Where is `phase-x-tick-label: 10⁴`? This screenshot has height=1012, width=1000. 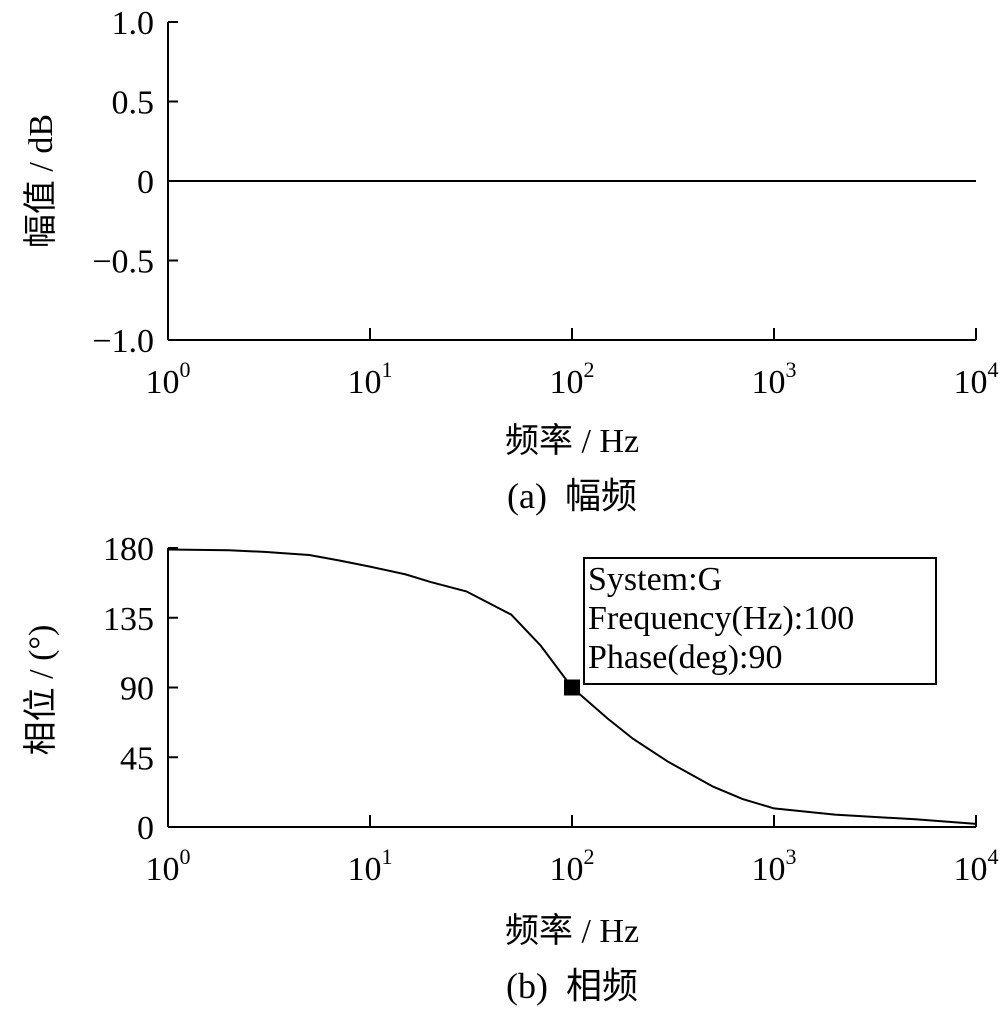
phase-x-tick-label: 10⁴ is located at coordinates (976, 866).